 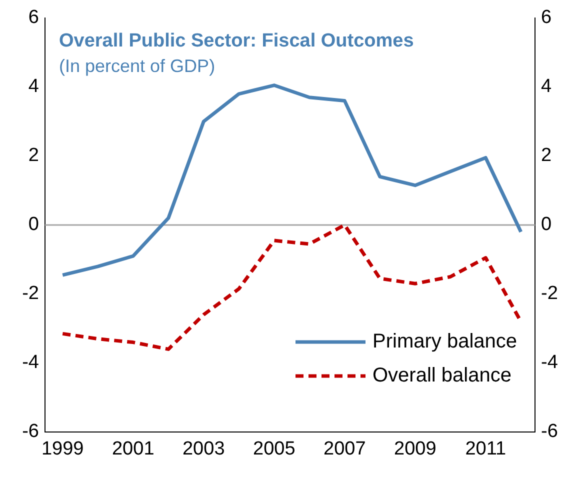 I want to click on x-tick-label: 2007, so click(x=345, y=449).